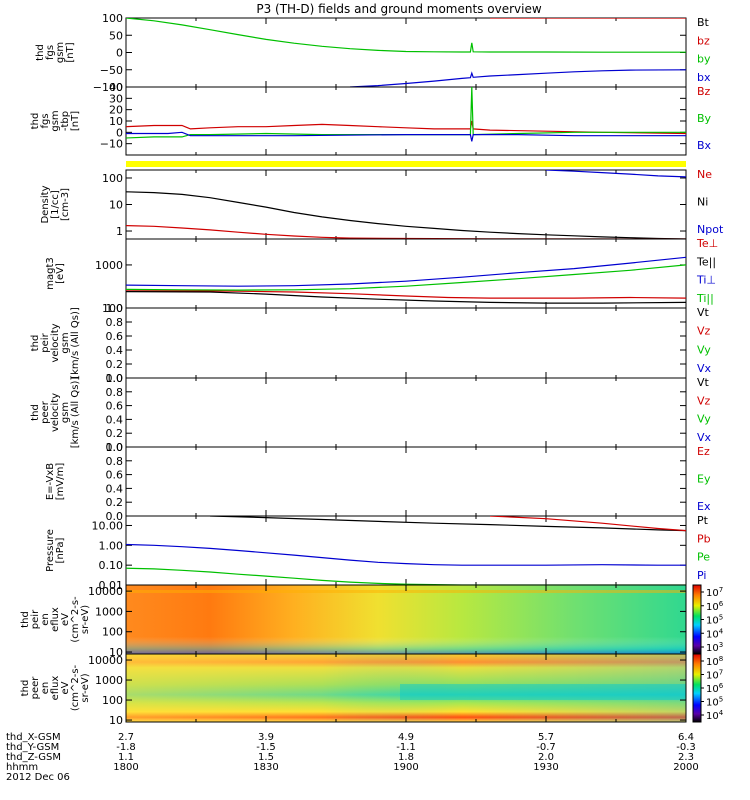  I want to click on x-tick-label: -1.1, so click(406, 747).